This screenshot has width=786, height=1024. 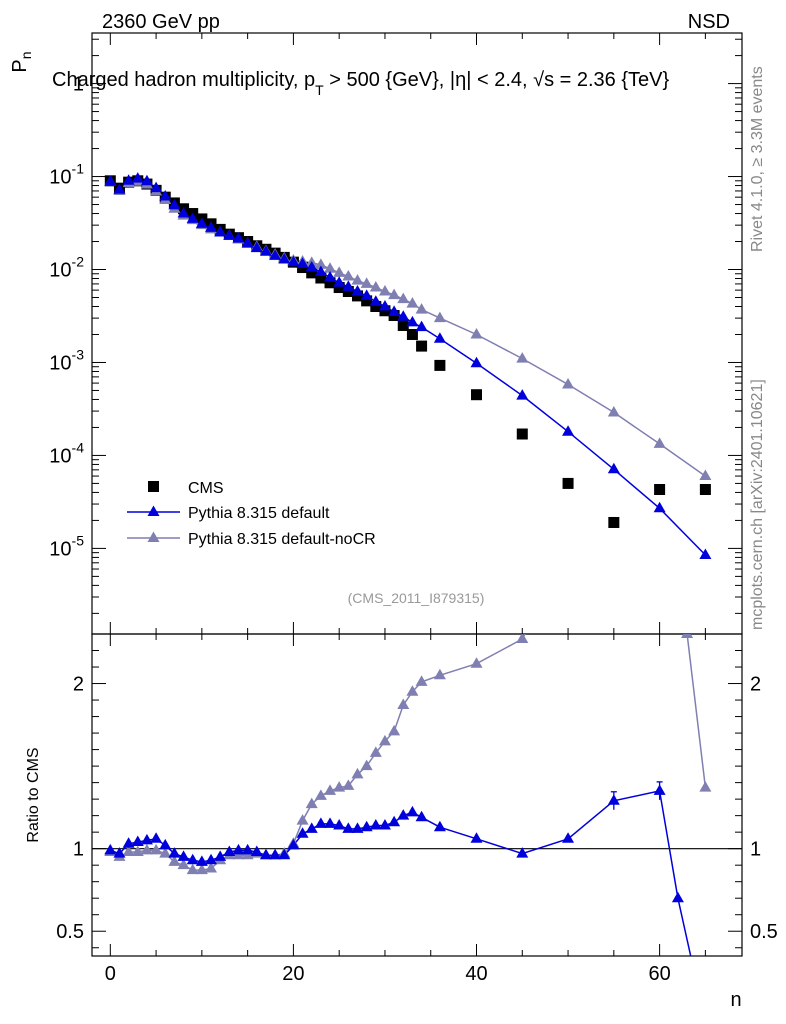 I want to click on legend-label-default: Pythia 8.315 default, so click(x=259, y=513).